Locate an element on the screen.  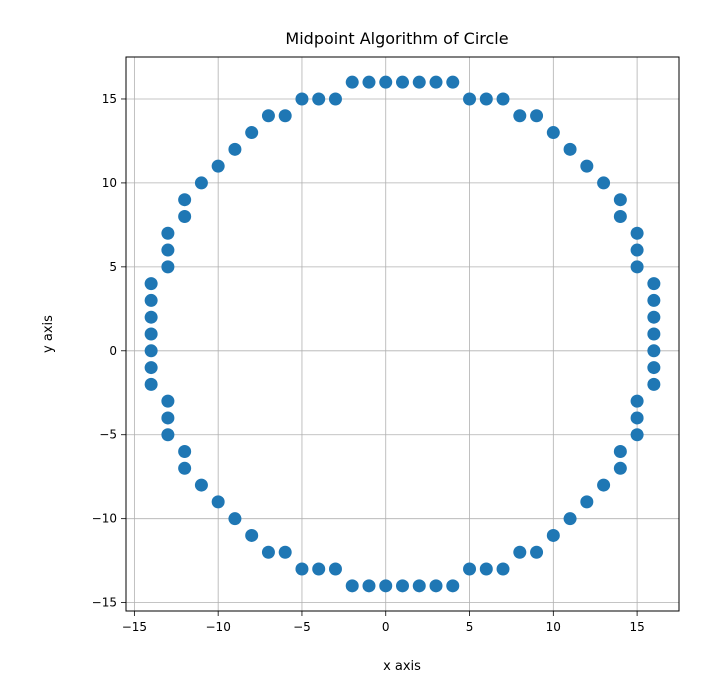
x-axis-ticks: −15 −10 −5 0 5 10 15 is located at coordinates (383, 622).